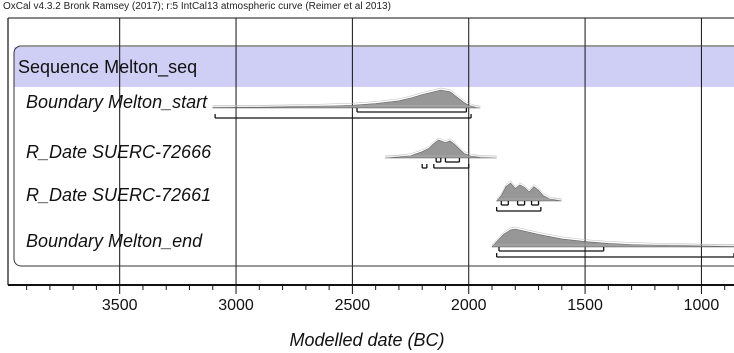 Image resolution: width=734 pixels, height=353 pixels. What do you see at coordinates (367, 340) in the screenshot?
I see `x-axis-label: Modelled date (BC)` at bounding box center [367, 340].